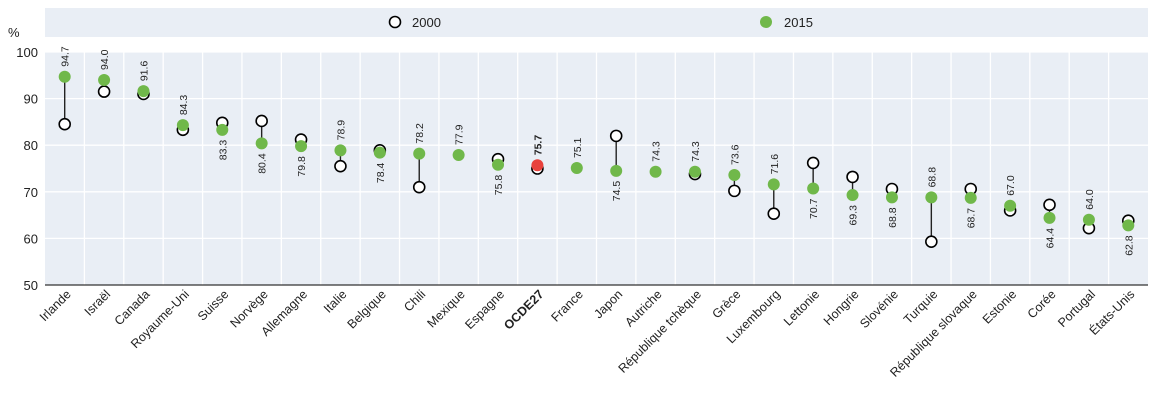 The height and width of the screenshot is (394, 1153). Describe the element at coordinates (263, 163) in the screenshot. I see `data-label: 80.4` at that location.